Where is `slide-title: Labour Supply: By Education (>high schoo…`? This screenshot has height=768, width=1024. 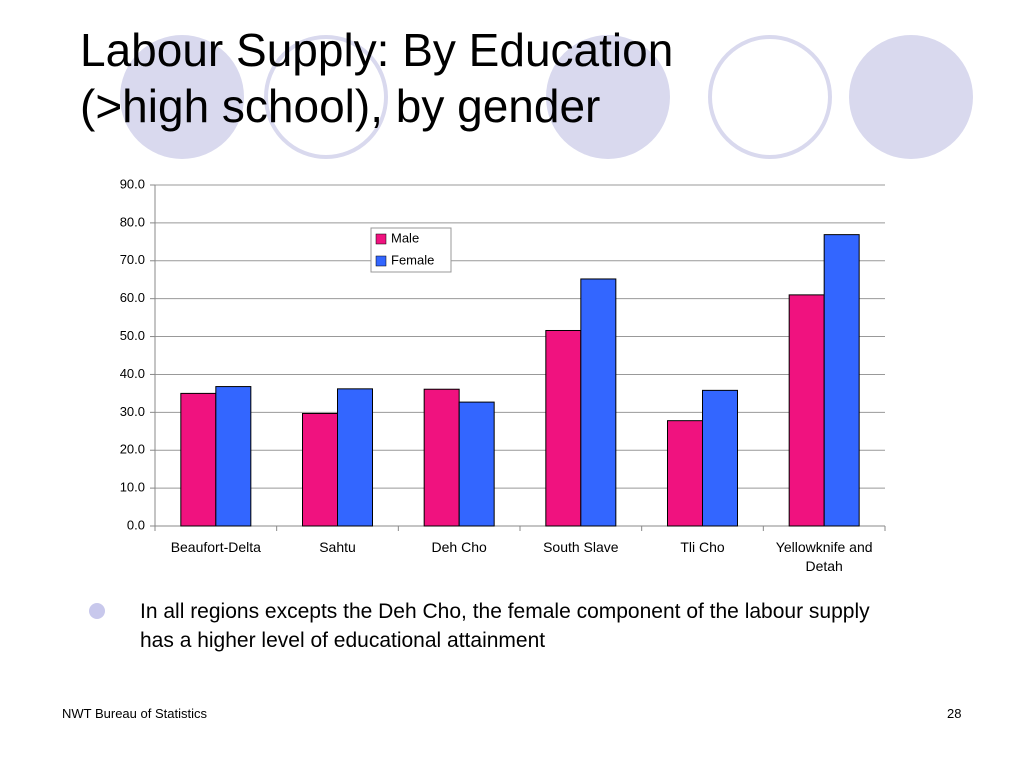 slide-title: Labour Supply: By Education (>high schoo… is located at coordinates (377, 78).